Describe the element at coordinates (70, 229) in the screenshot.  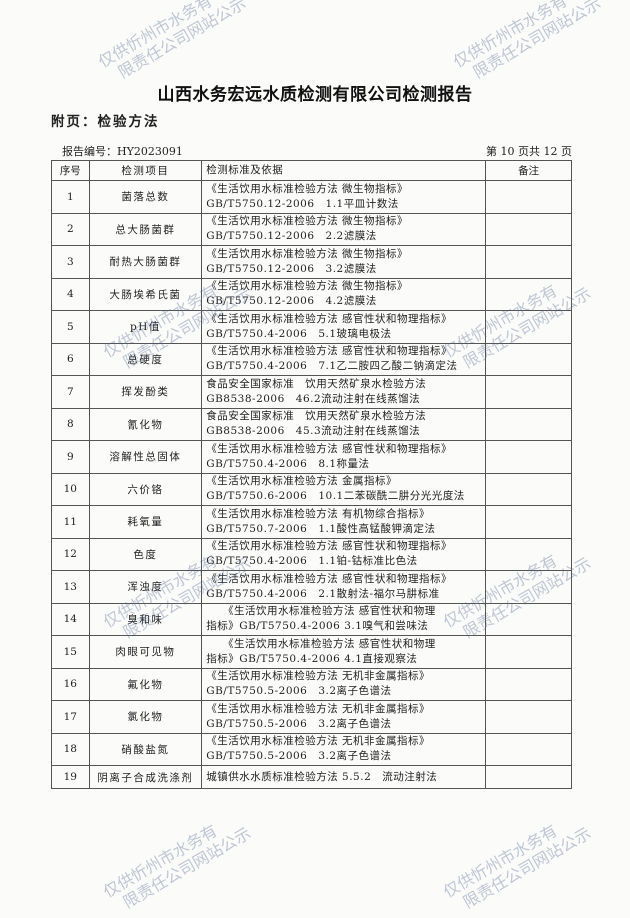
I see `row-number: 2` at that location.